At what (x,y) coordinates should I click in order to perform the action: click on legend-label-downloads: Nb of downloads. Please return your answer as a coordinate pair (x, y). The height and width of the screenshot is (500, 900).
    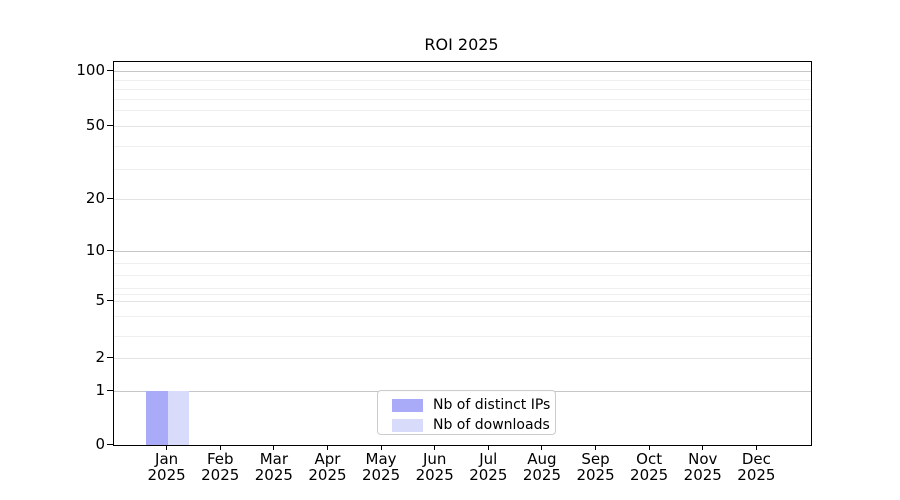
    Looking at the image, I should click on (491, 424).